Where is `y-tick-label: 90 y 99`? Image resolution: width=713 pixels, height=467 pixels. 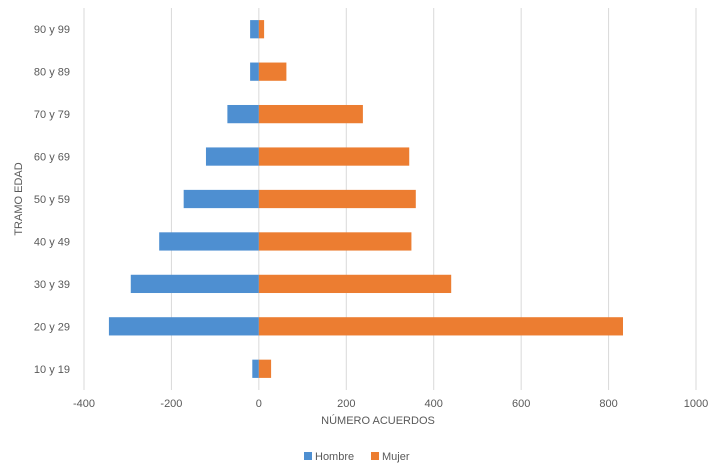 y-tick-label: 90 y 99 is located at coordinates (52, 30).